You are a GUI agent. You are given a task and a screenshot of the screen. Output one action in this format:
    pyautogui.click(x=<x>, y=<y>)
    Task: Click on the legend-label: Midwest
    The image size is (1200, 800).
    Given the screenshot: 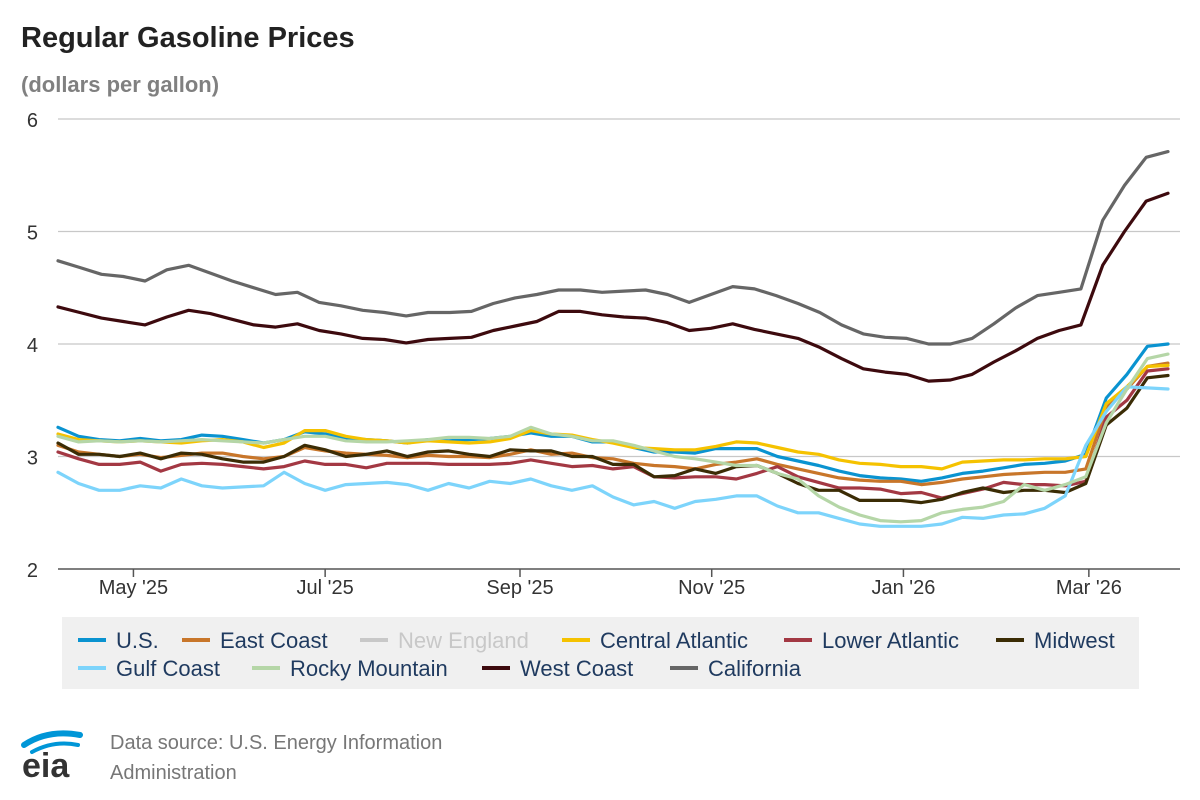 What is the action you would take?
    pyautogui.click(x=1074, y=640)
    